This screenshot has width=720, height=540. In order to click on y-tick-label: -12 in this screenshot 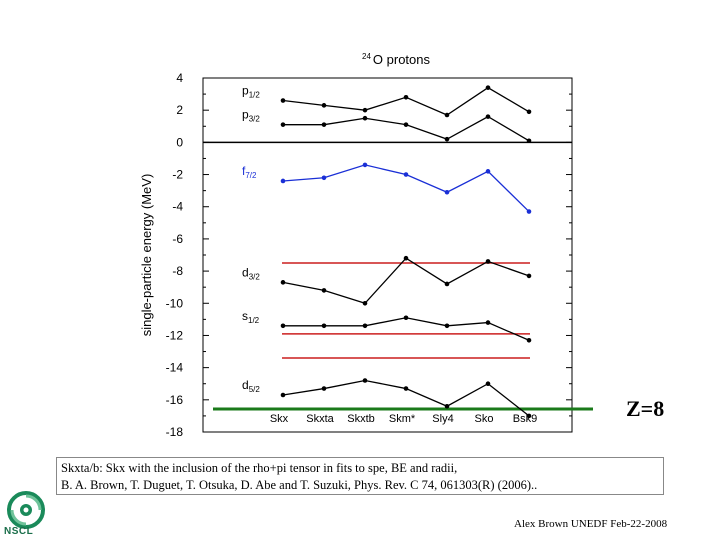, I will do `click(175, 335)`.